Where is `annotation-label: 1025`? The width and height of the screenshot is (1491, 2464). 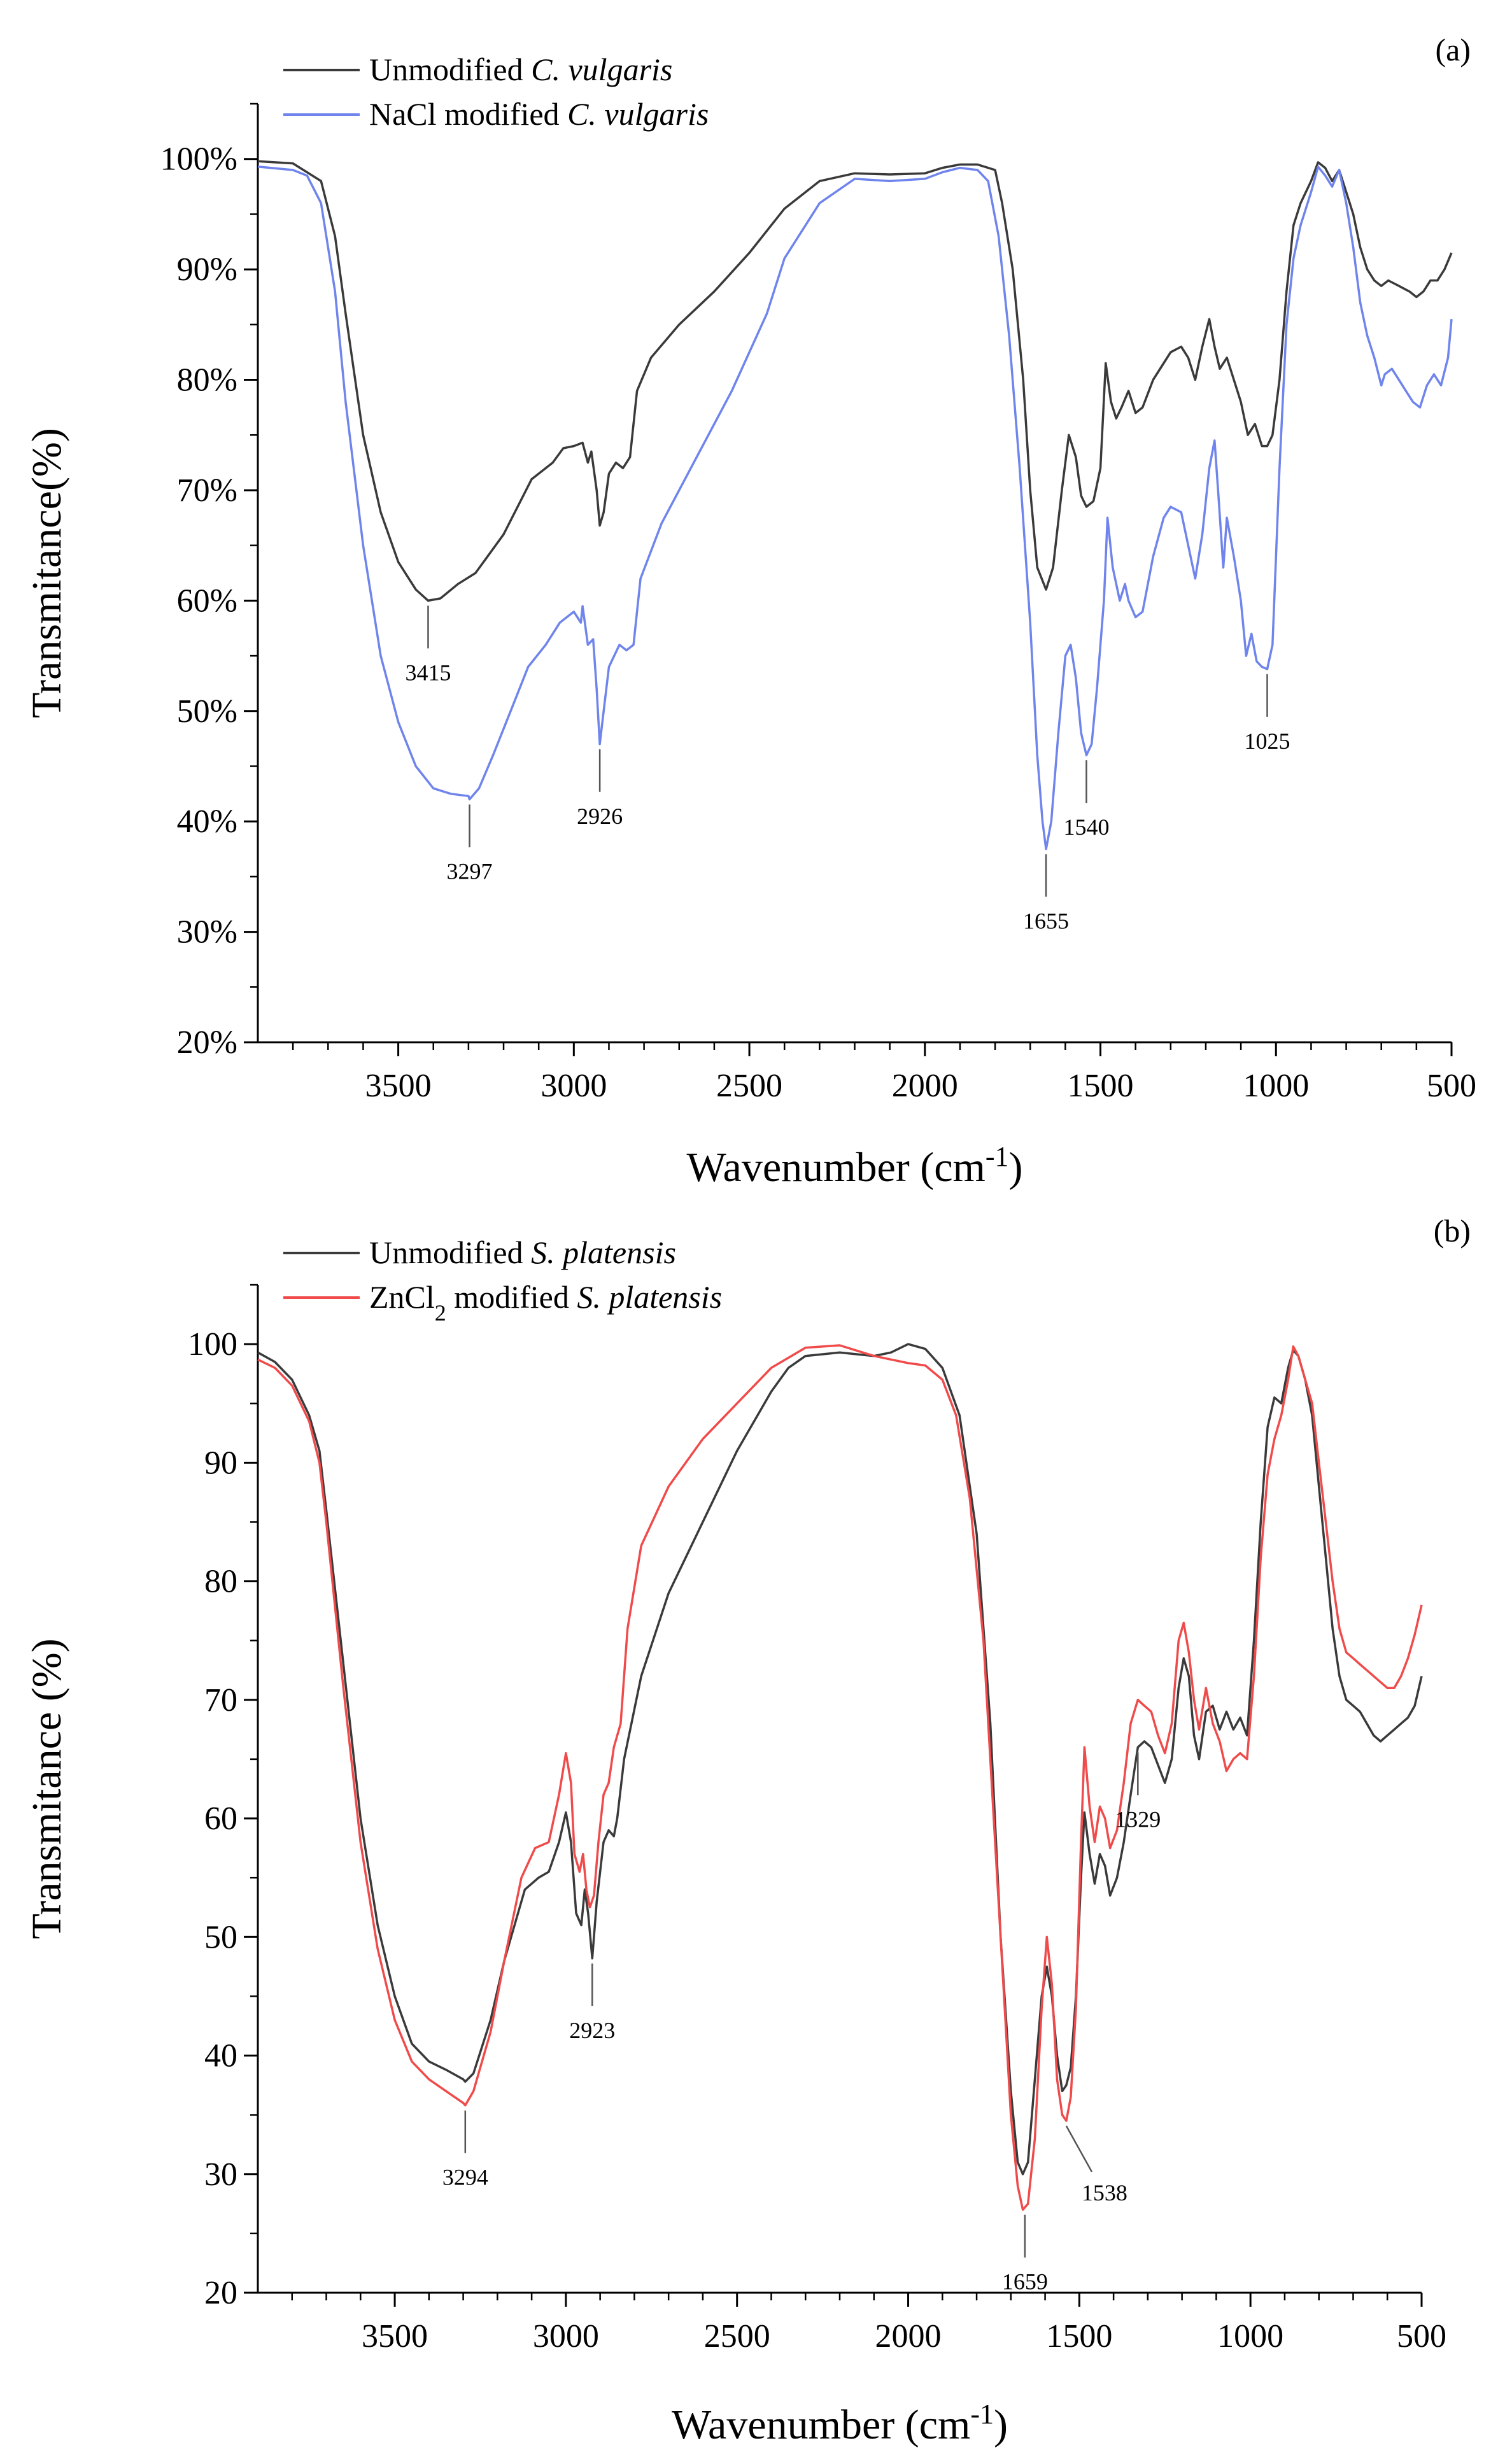 annotation-label: 1025 is located at coordinates (1267, 741).